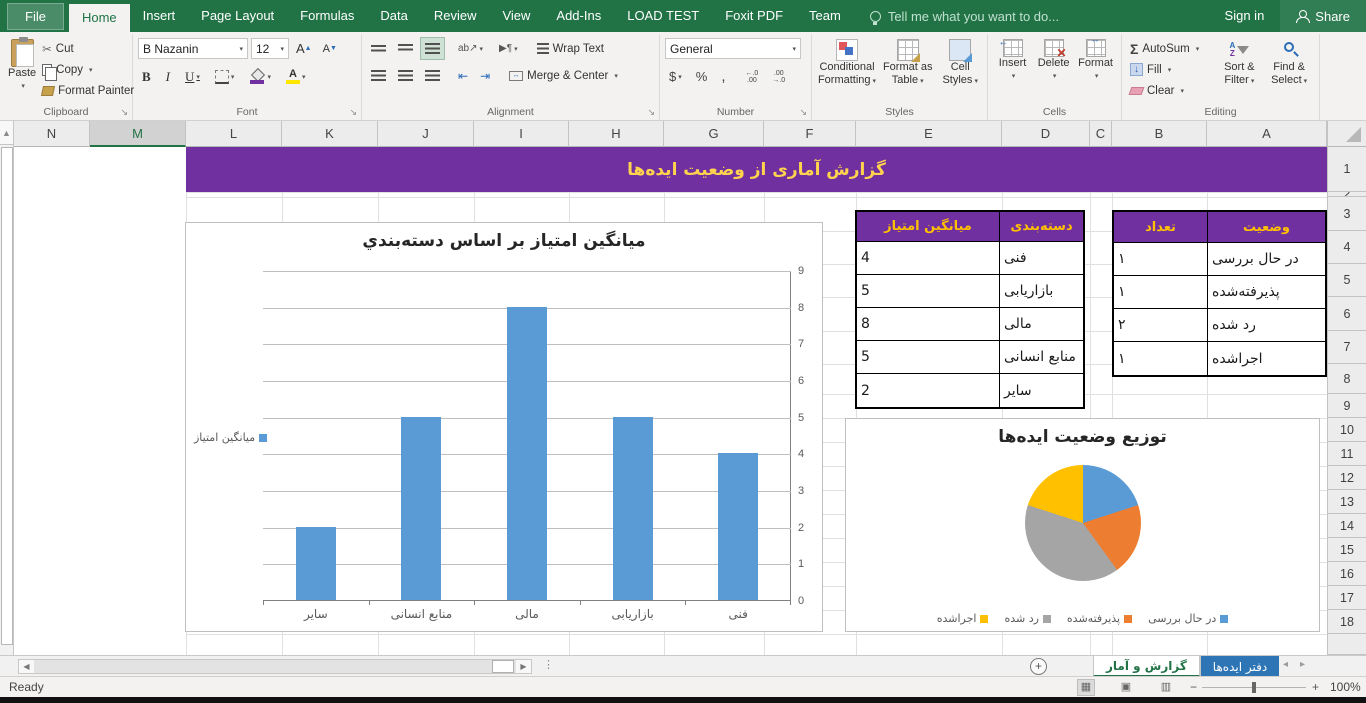  What do you see at coordinates (234, 134) in the screenshot?
I see `column-header-L: L` at bounding box center [234, 134].